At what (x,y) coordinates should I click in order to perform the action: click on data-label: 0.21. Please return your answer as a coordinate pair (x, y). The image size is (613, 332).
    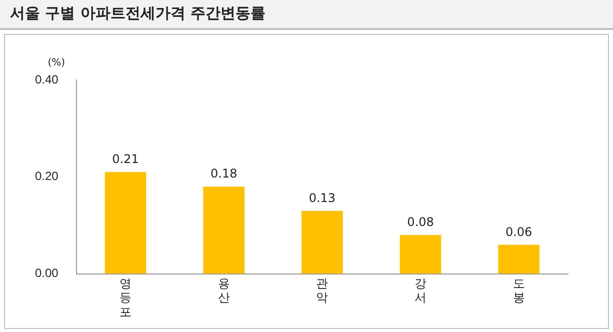
    Looking at the image, I should click on (125, 159).